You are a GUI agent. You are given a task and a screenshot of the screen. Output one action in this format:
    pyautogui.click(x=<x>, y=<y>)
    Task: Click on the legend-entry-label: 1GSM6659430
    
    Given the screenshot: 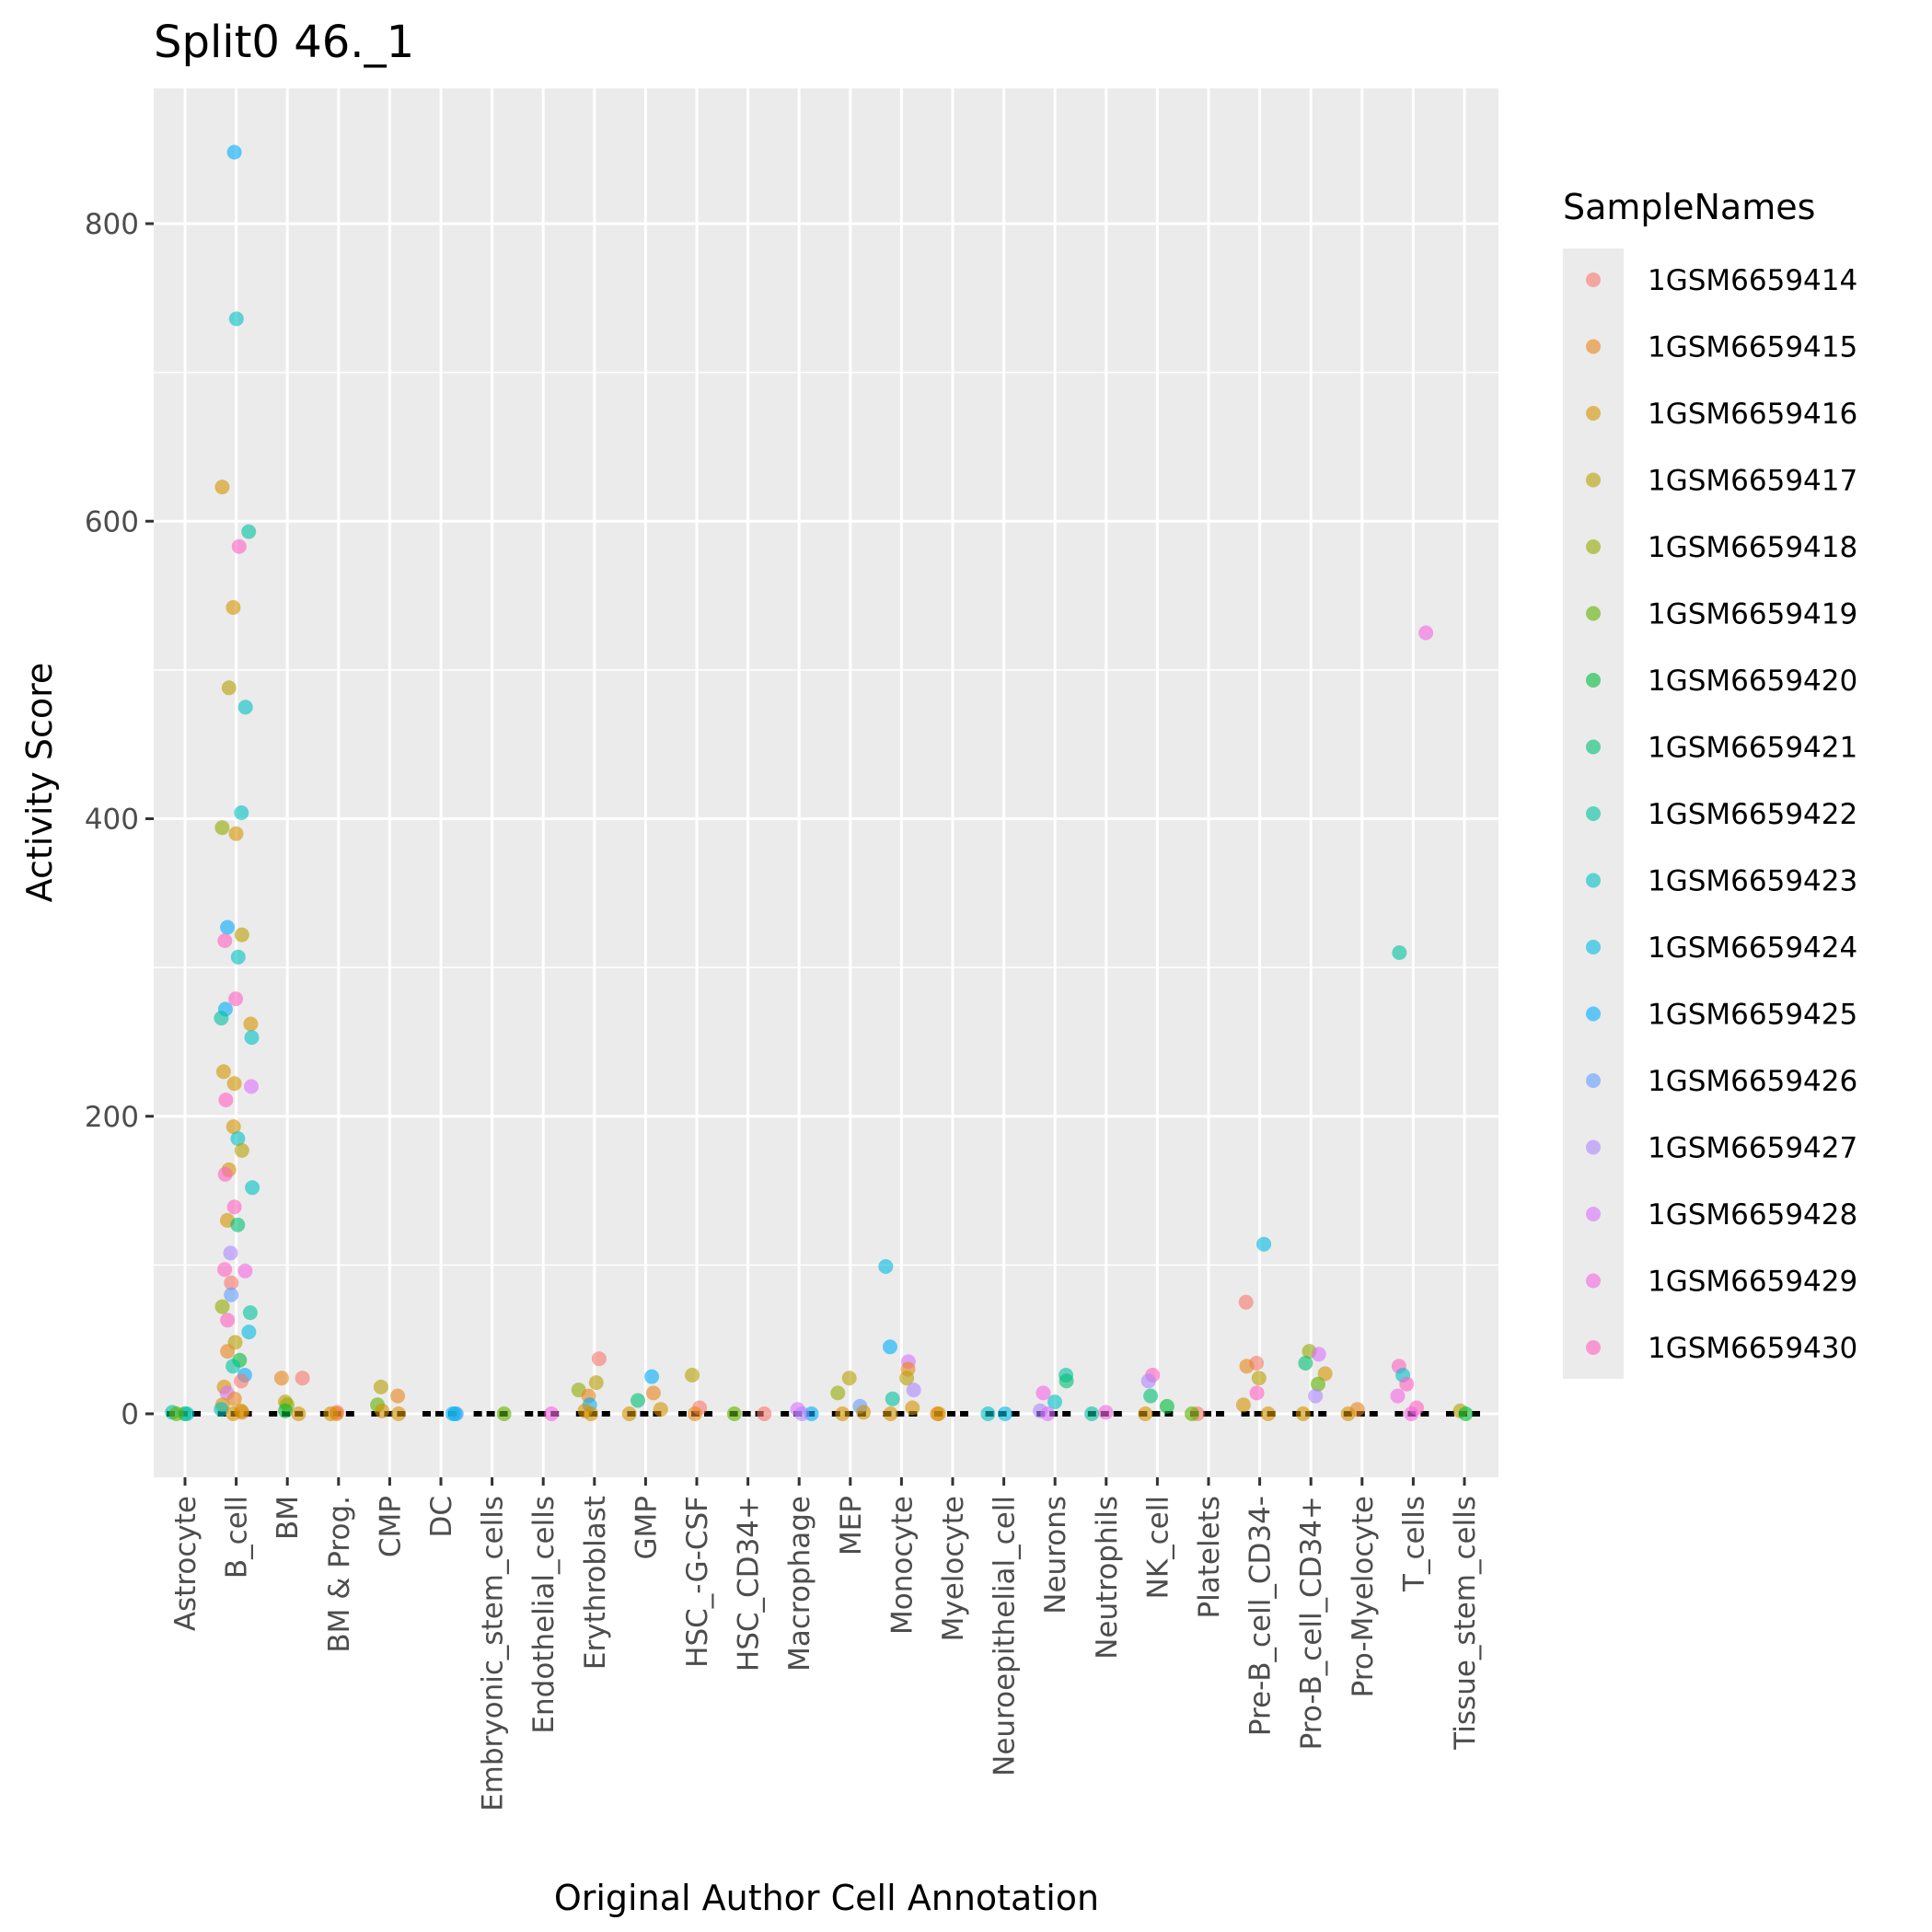 What is the action you would take?
    pyautogui.click(x=1753, y=1349)
    